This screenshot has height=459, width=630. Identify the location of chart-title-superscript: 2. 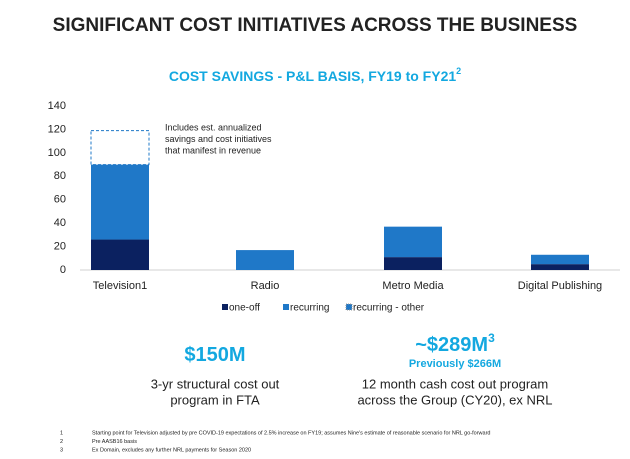
(458, 71).